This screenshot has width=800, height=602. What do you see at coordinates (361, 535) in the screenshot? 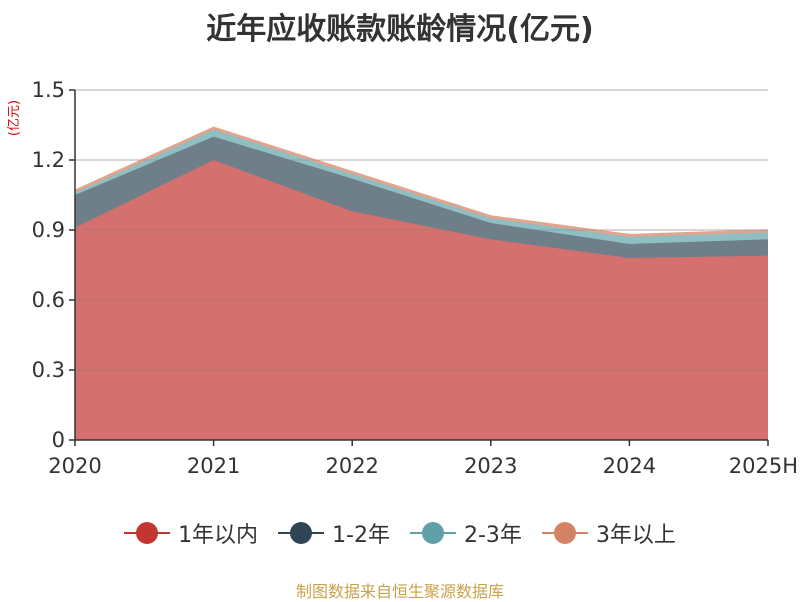
I see `legend-label: 1-2年` at bounding box center [361, 535].